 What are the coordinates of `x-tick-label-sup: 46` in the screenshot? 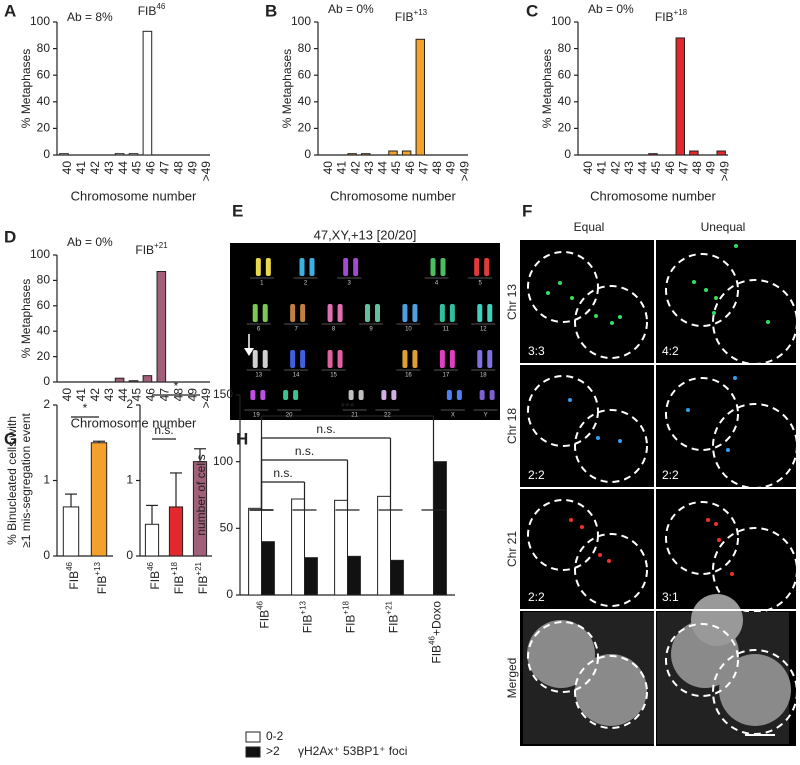 It's located at (69, 565).